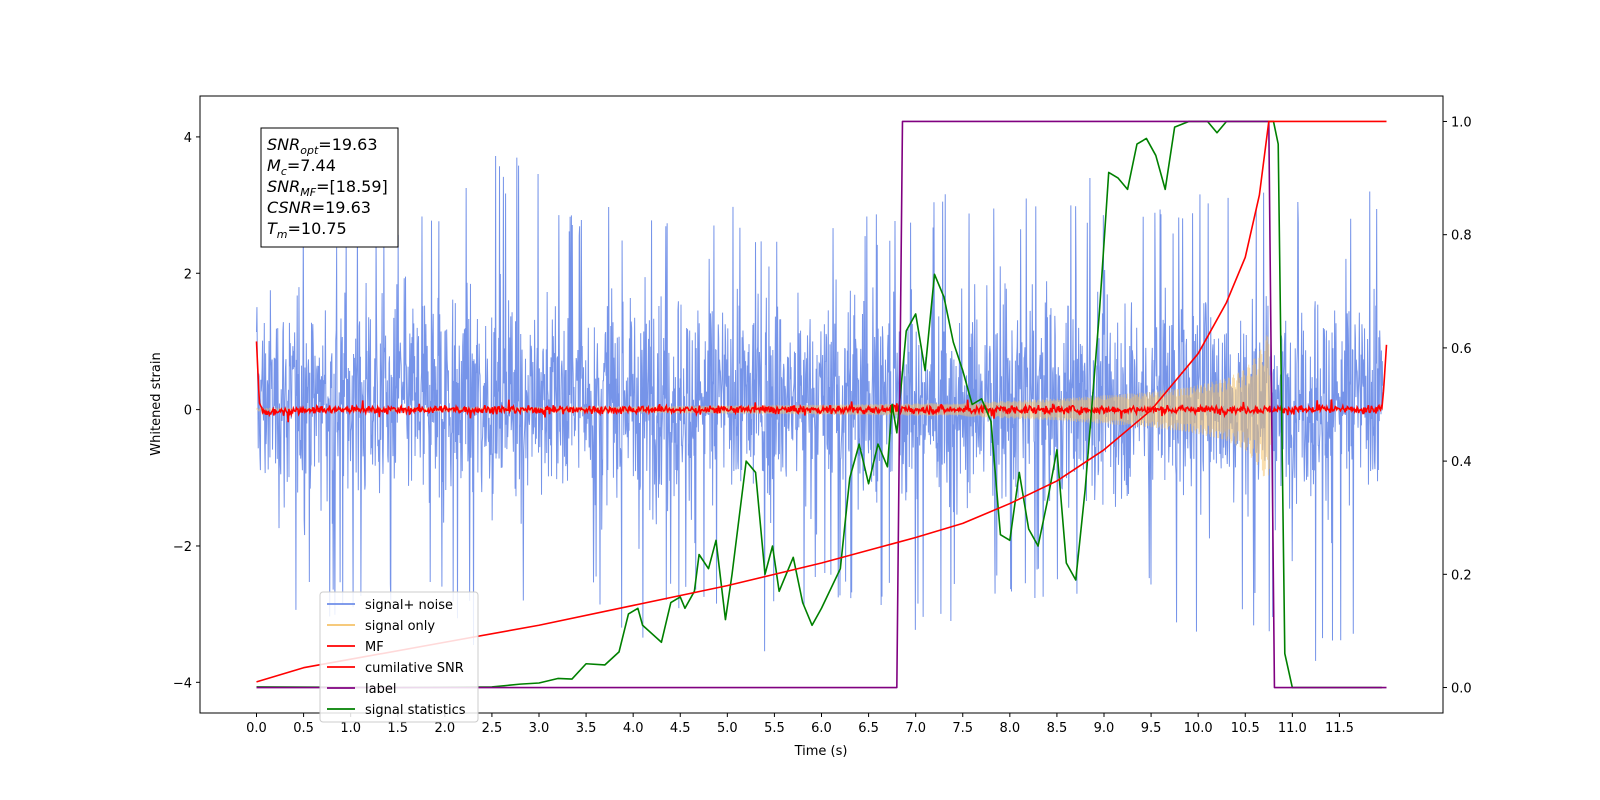 This screenshot has height=800, width=1600. What do you see at coordinates (821, 751) in the screenshot?
I see `x-axis-label: Time (s)` at bounding box center [821, 751].